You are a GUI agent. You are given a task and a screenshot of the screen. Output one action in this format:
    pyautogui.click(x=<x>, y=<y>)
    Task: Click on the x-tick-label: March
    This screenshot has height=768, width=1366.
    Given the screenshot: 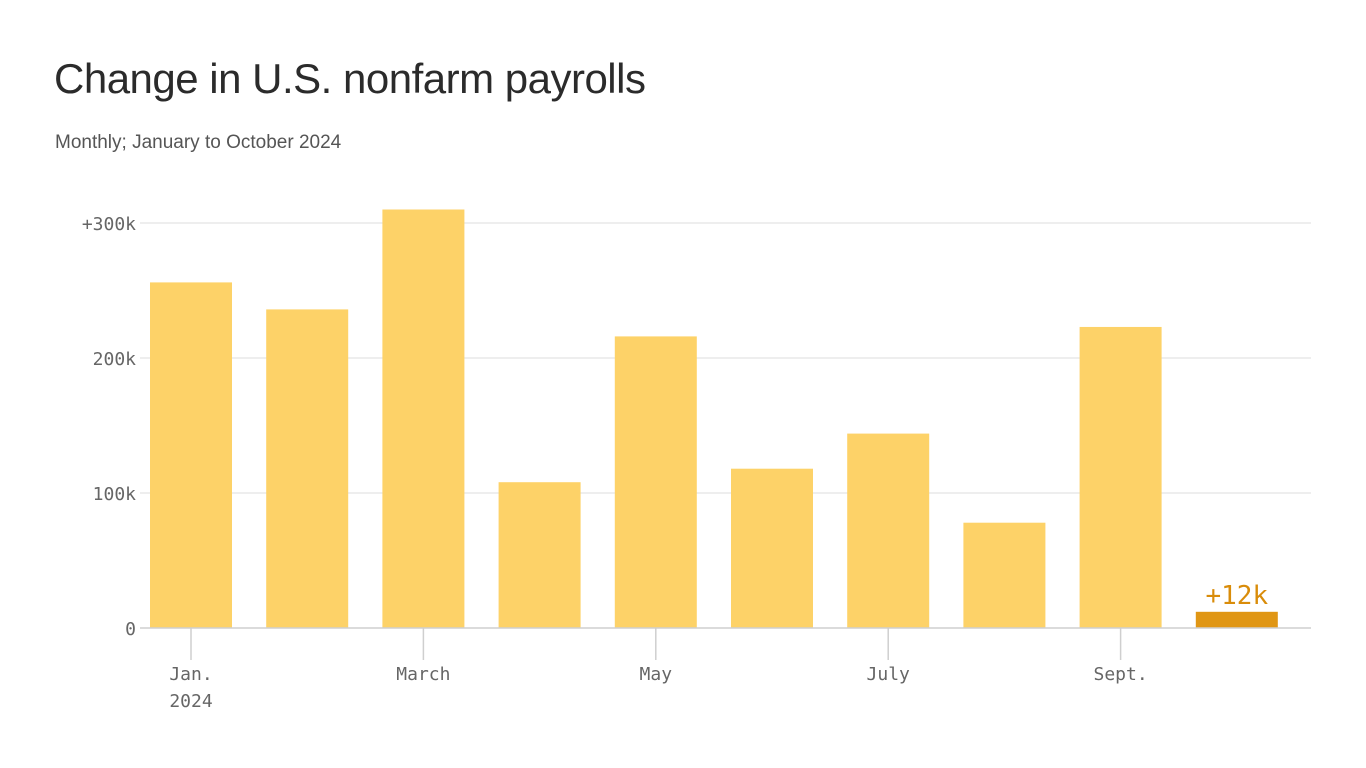 What is the action you would take?
    pyautogui.click(x=423, y=674)
    